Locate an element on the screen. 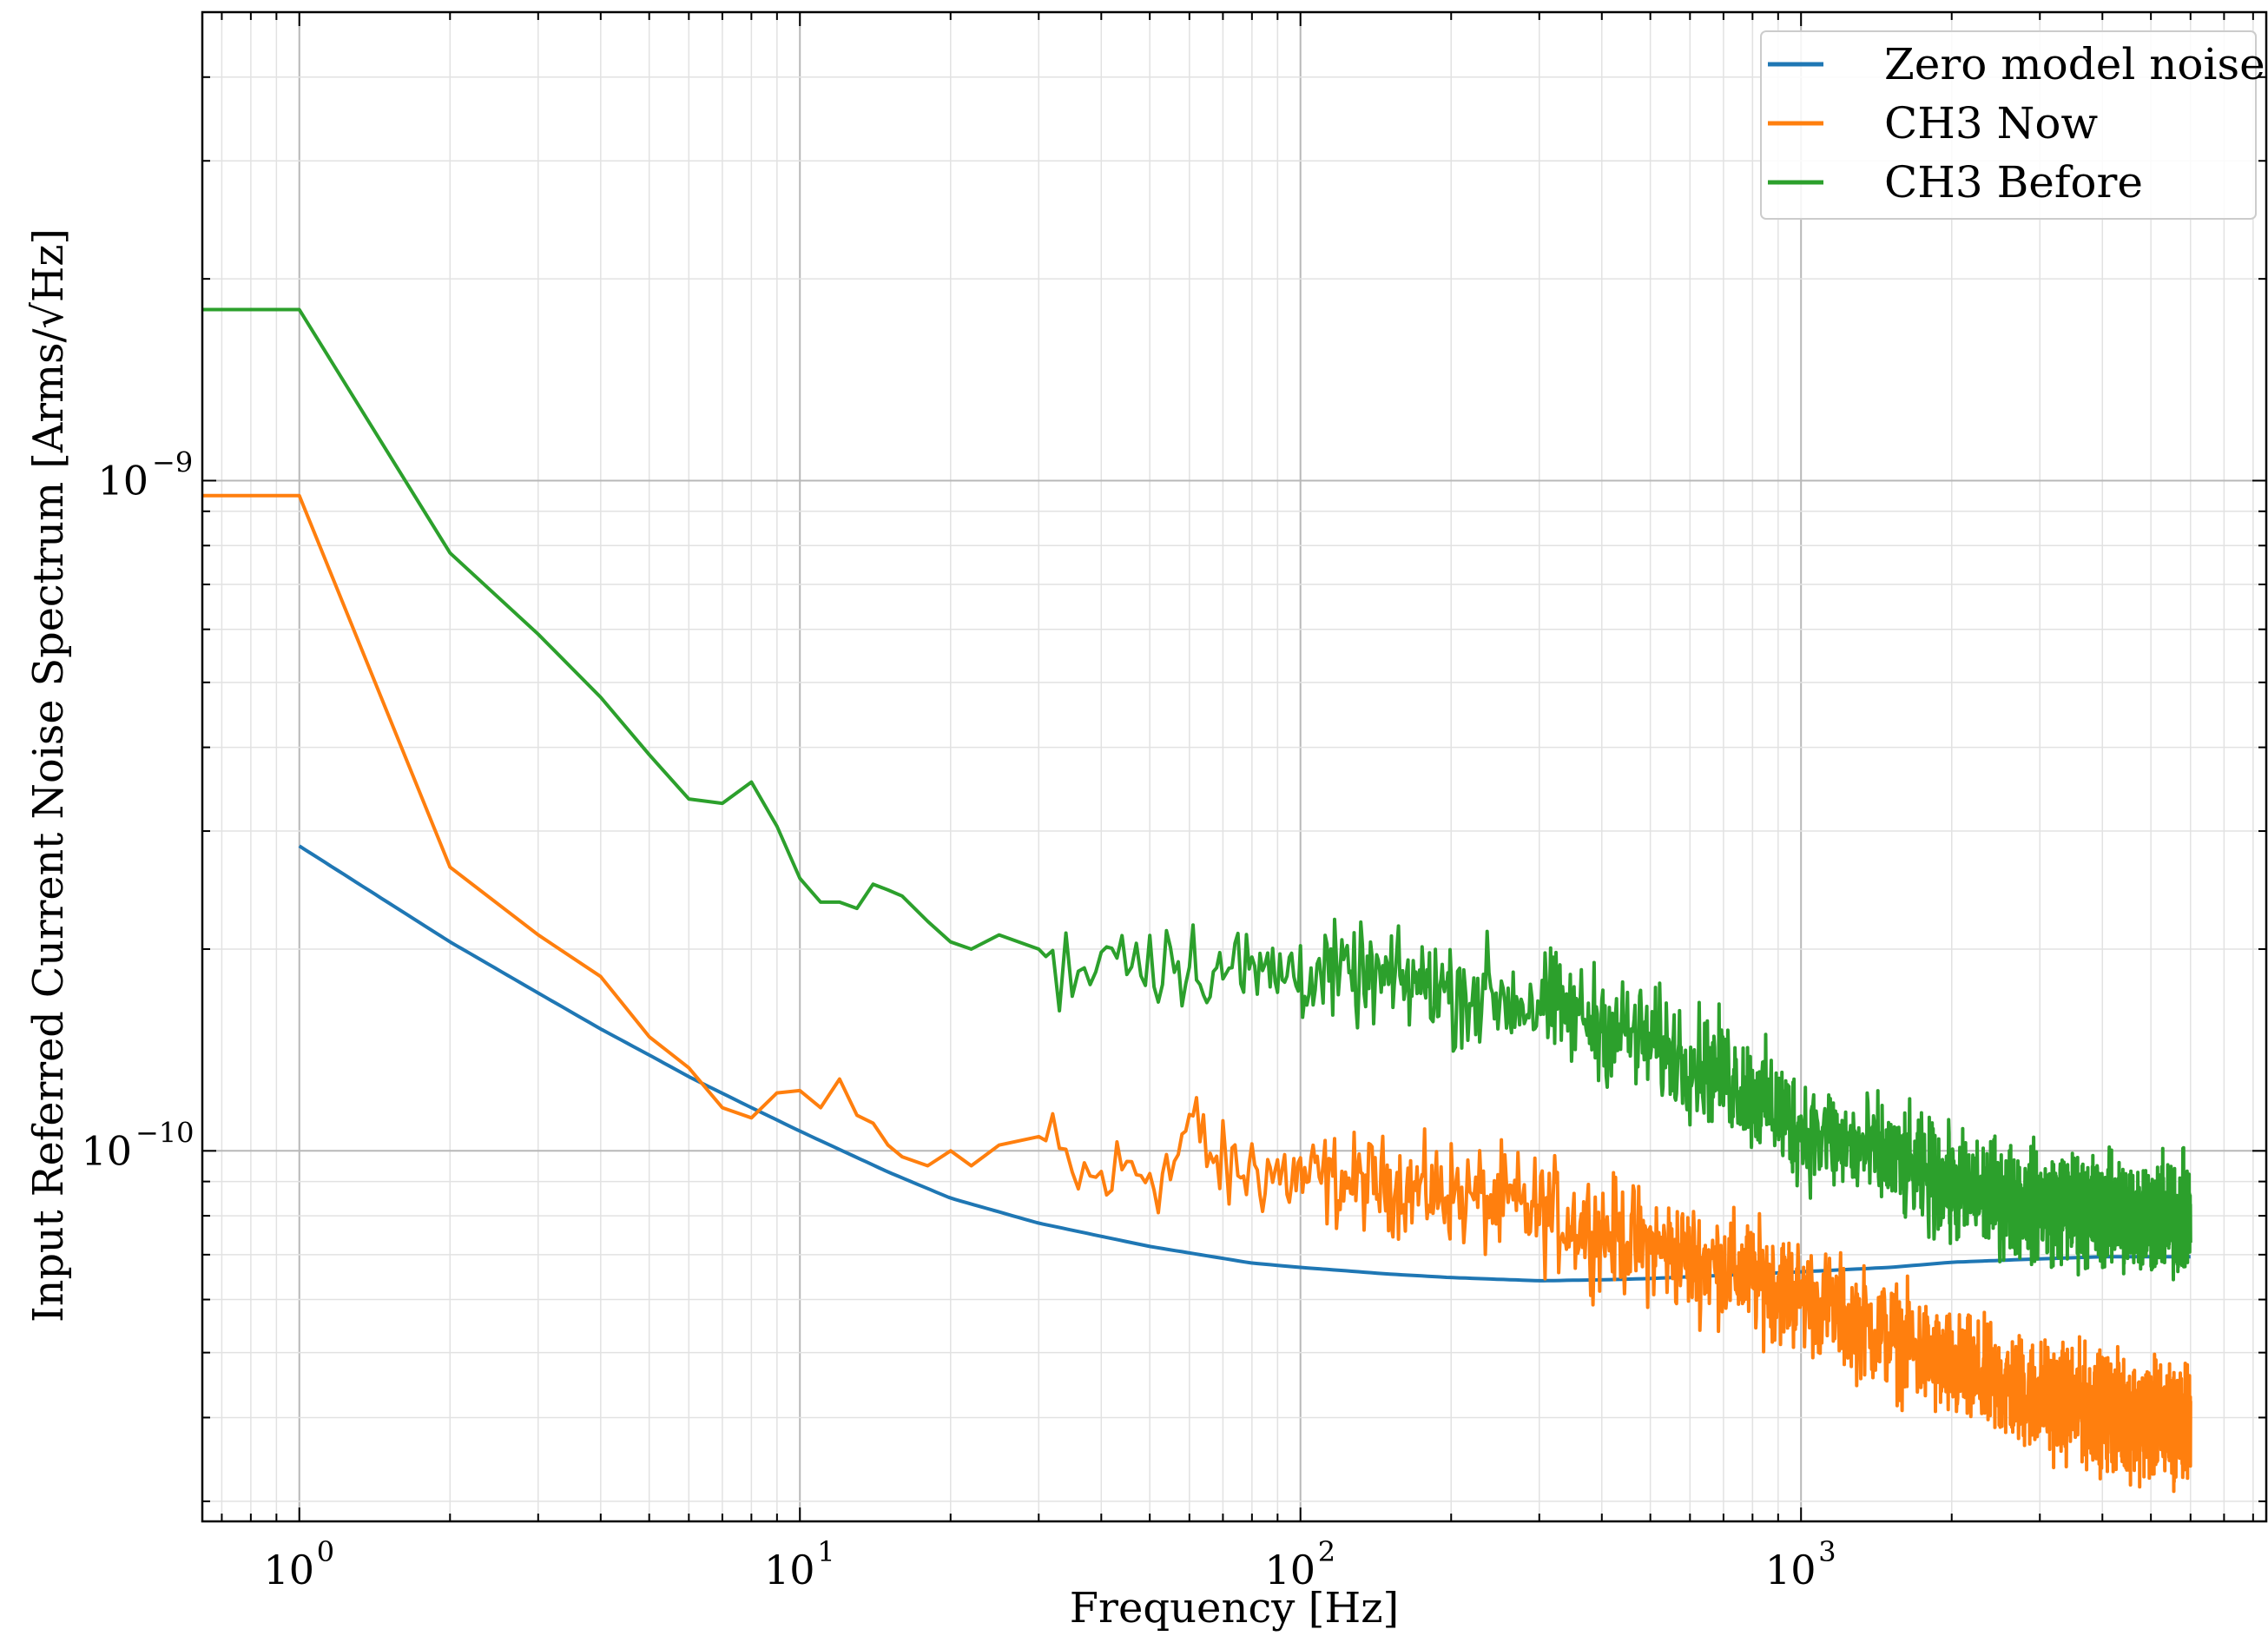 This screenshot has height=1636, width=2268. legend-box is located at coordinates (2009, 125).